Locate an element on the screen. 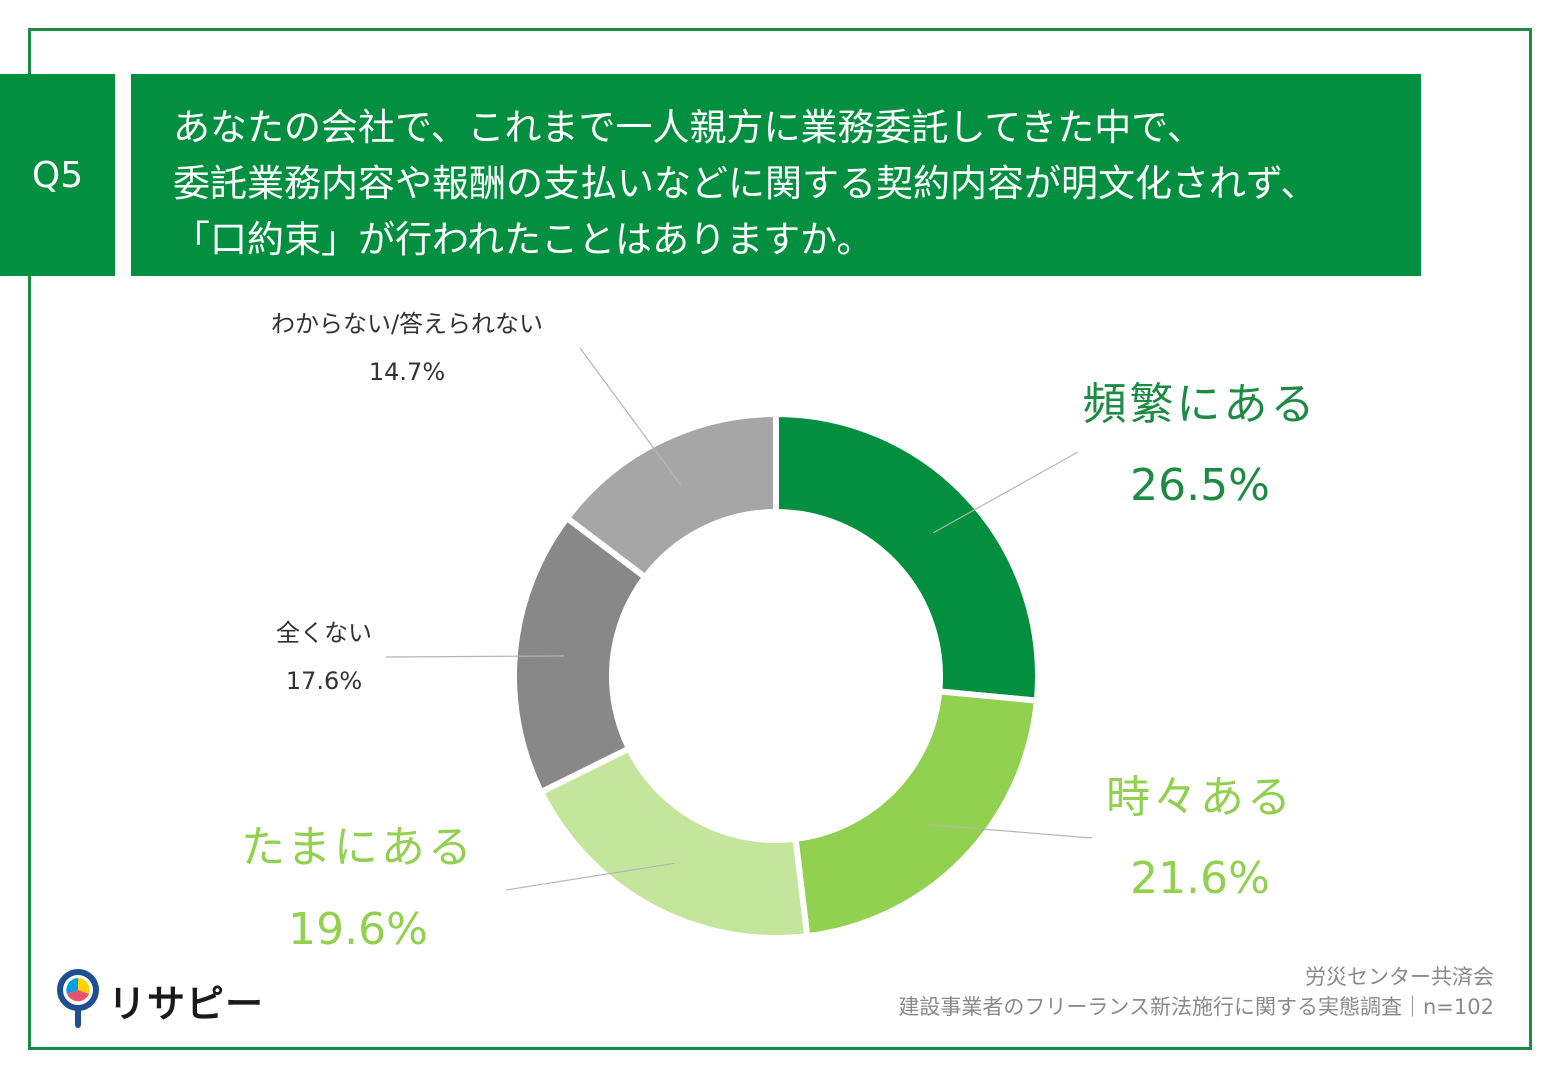  source-org: 労災センター共済会 is located at coordinates (1399, 977).